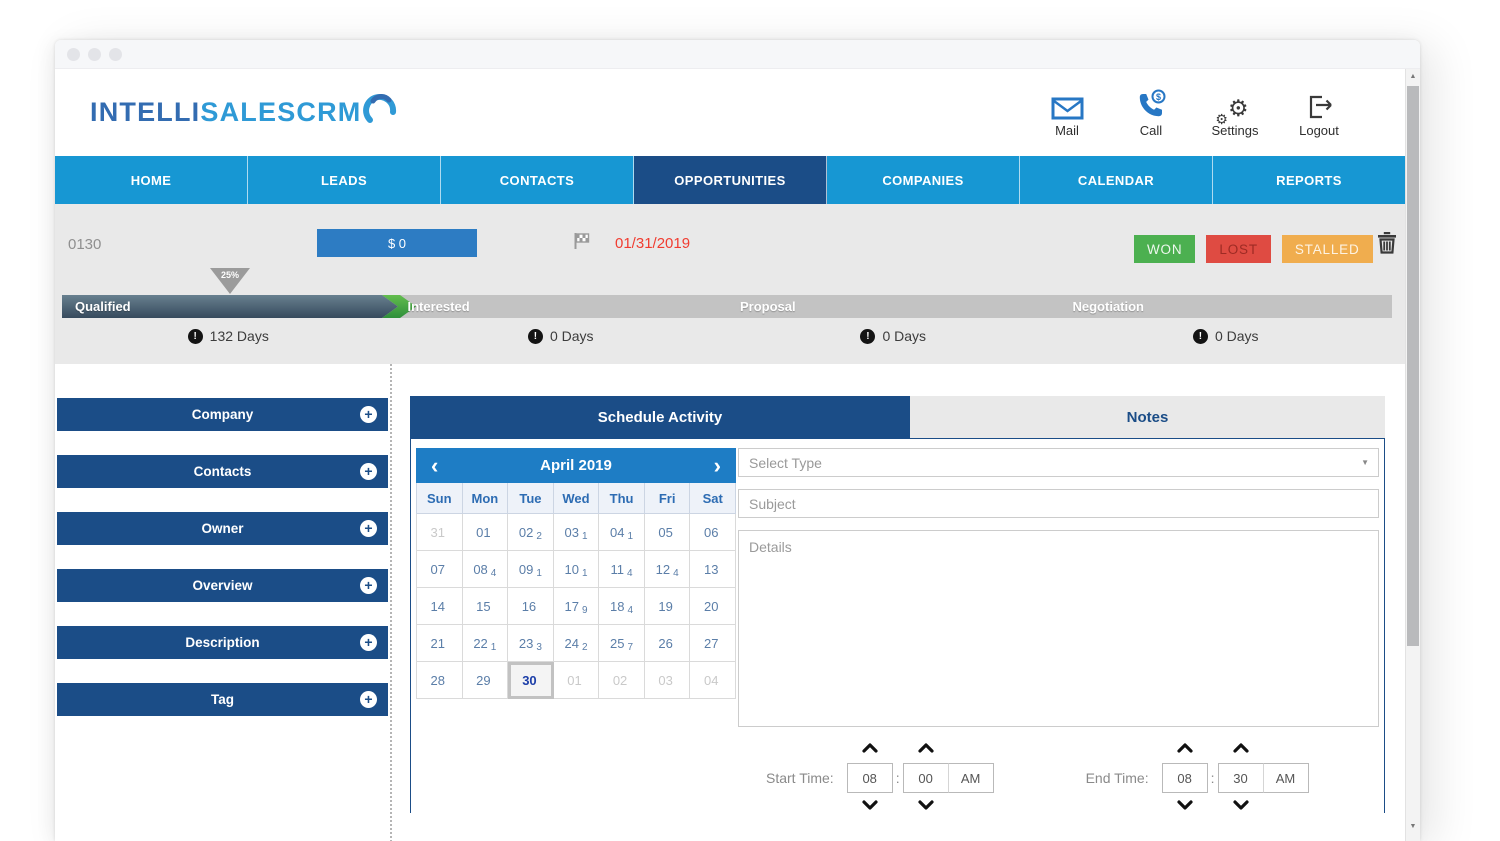 The height and width of the screenshot is (841, 1500). I want to click on calendar-date-cell: 02, so click(622, 680).